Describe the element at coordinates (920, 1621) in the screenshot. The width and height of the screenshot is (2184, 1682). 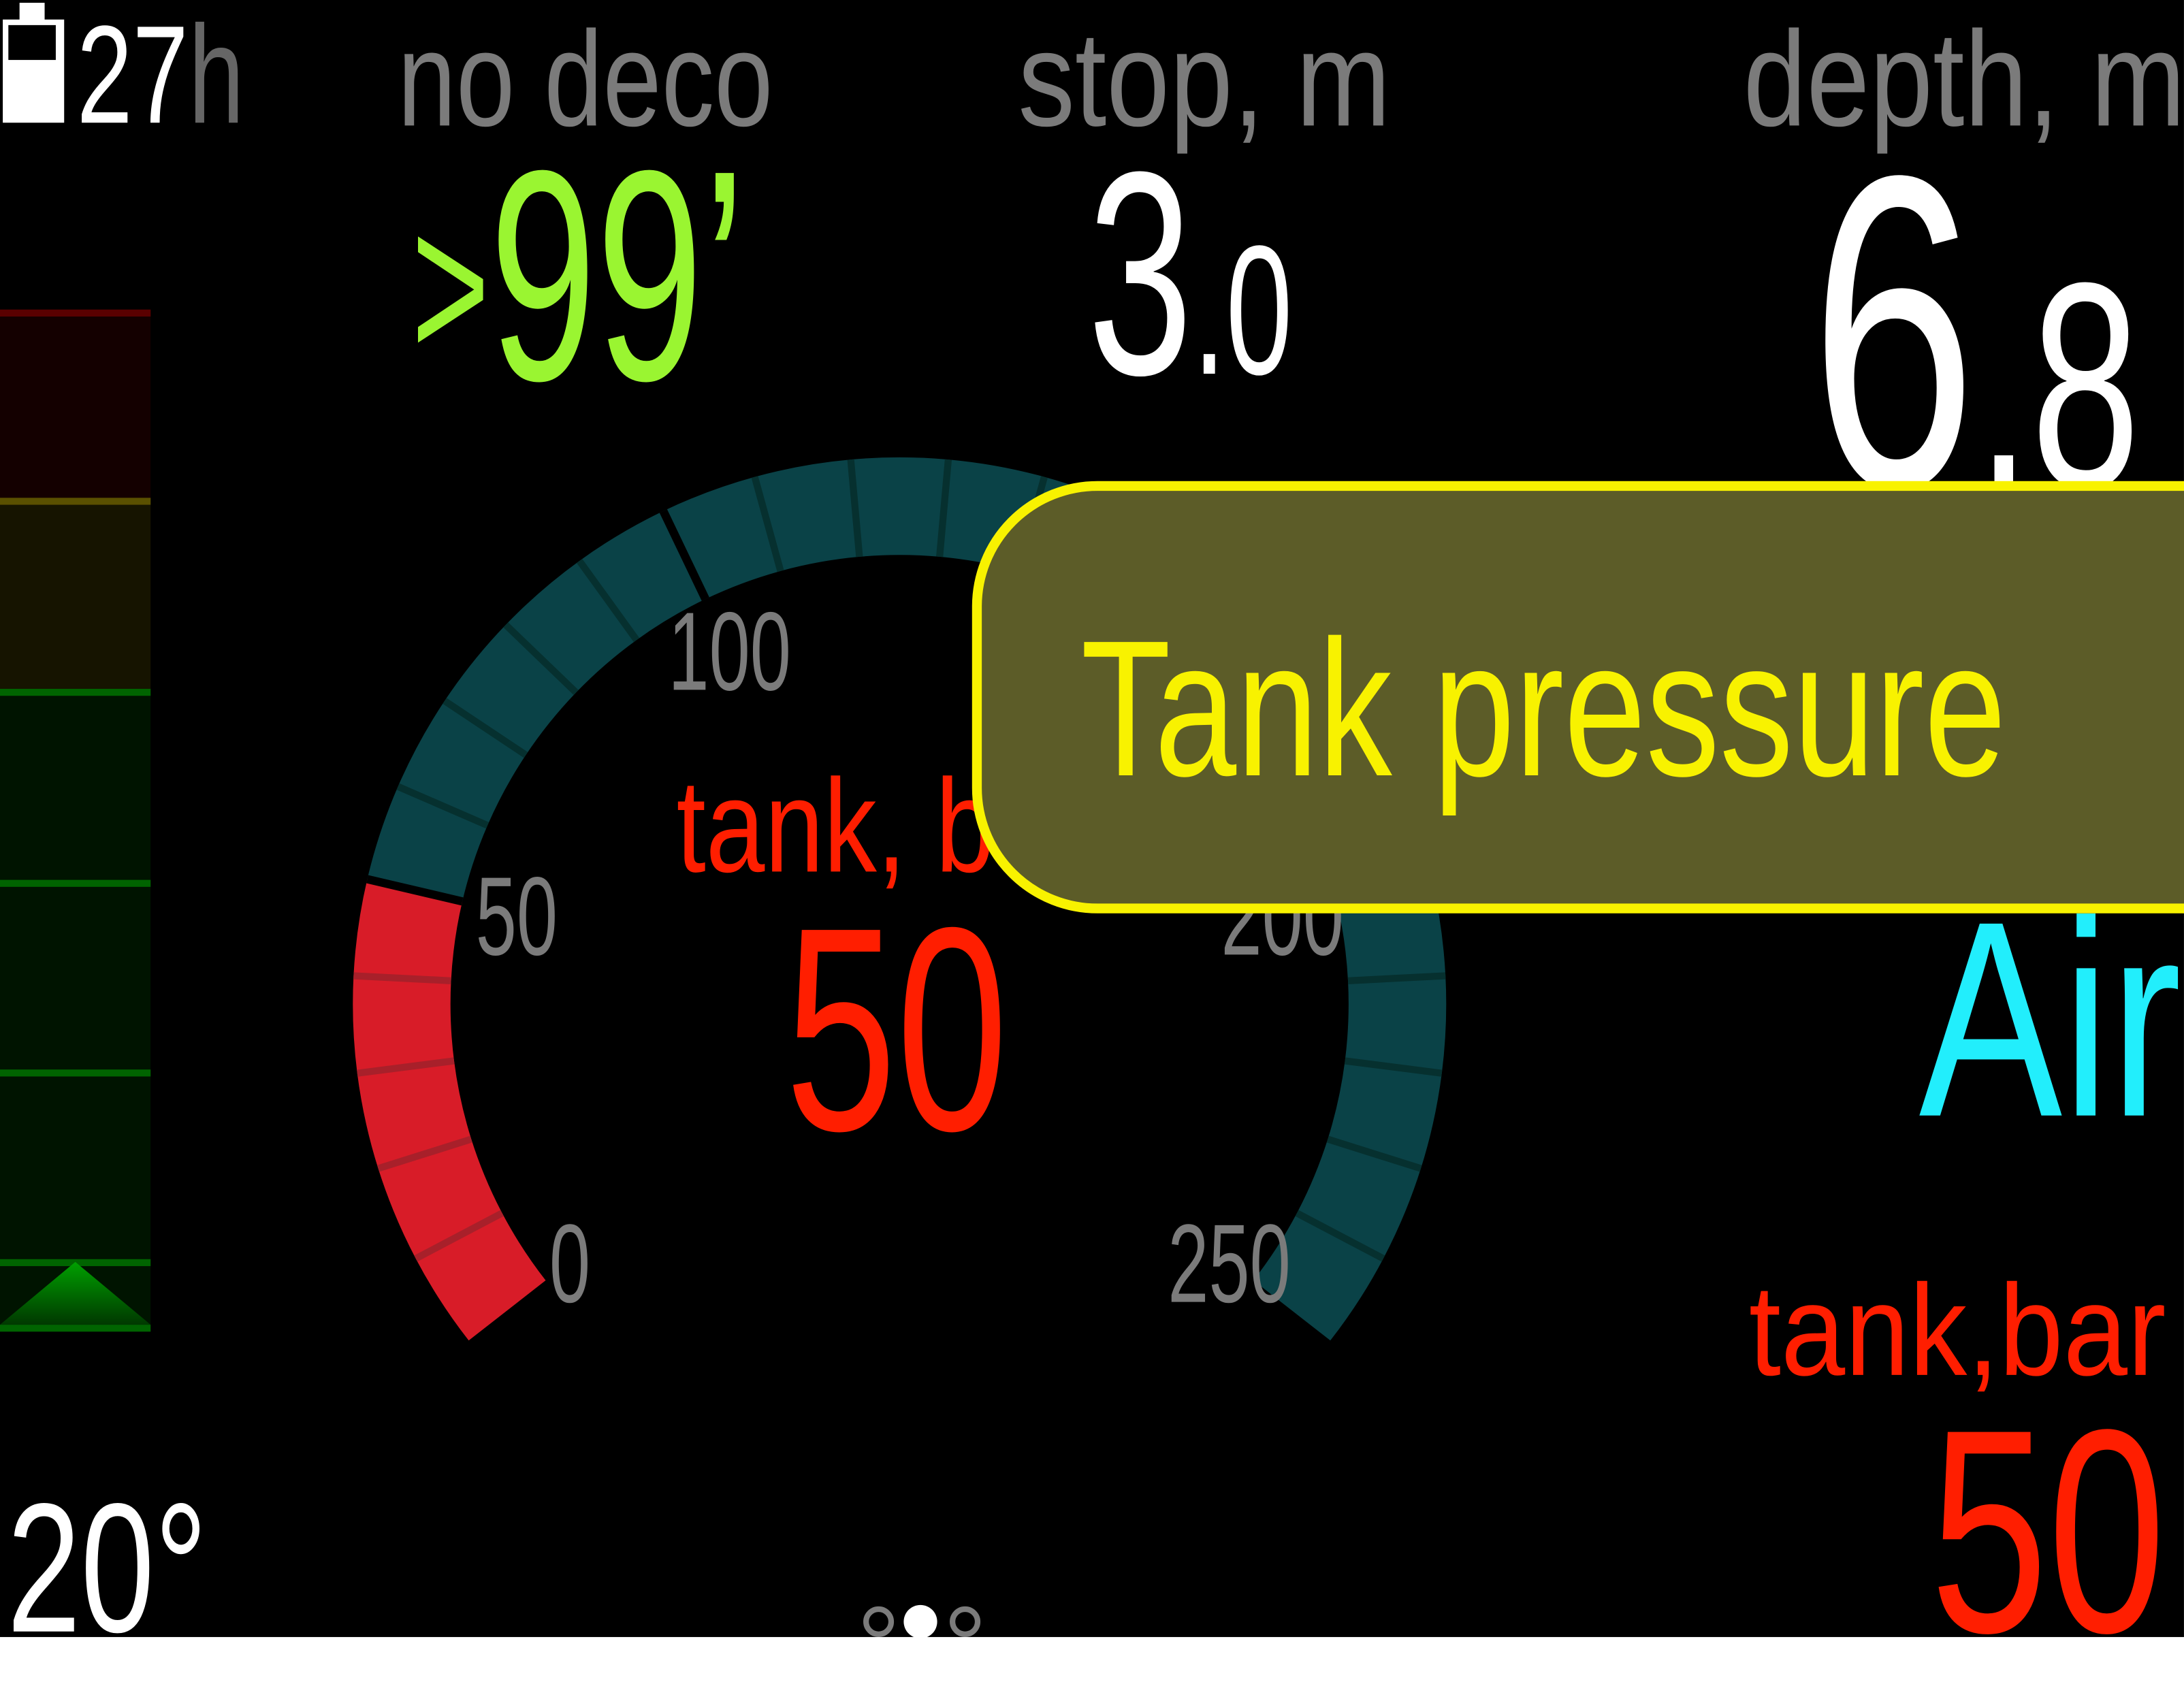
I see `page-dot-2-active` at that location.